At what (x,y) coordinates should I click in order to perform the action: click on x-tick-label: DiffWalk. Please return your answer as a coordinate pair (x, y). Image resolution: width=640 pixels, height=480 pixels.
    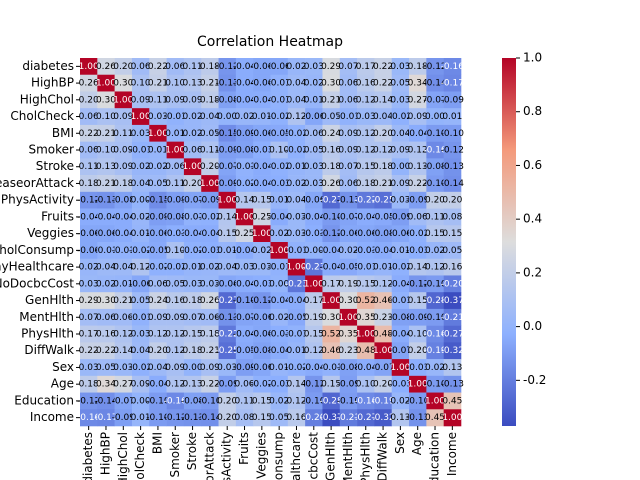
    Looking at the image, I should click on (383, 456).